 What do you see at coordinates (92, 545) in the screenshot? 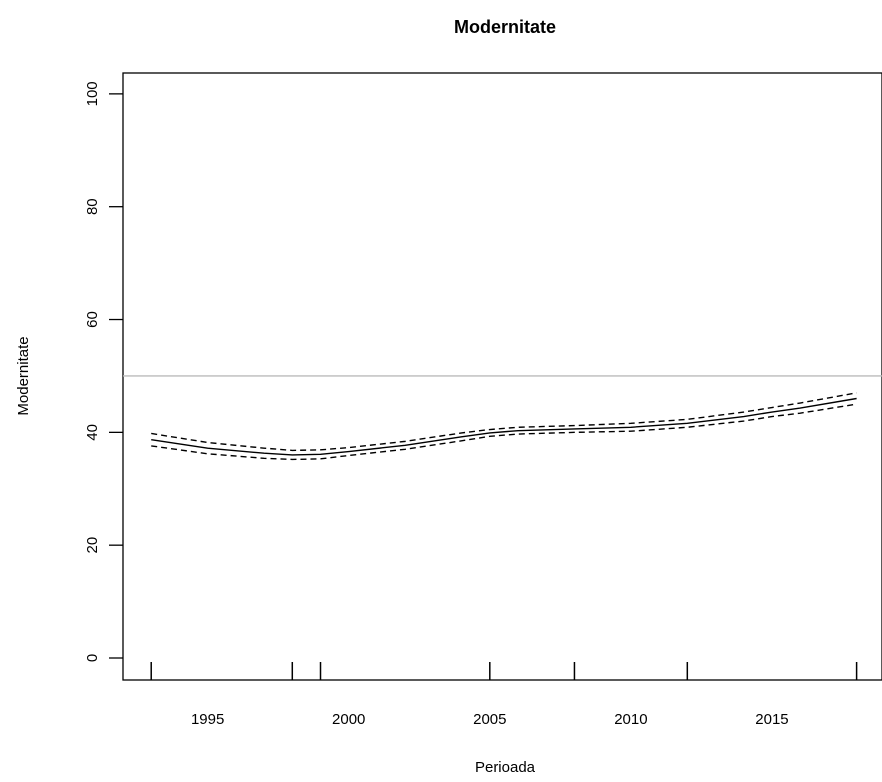
I see `y-tick-label: 20` at bounding box center [92, 545].